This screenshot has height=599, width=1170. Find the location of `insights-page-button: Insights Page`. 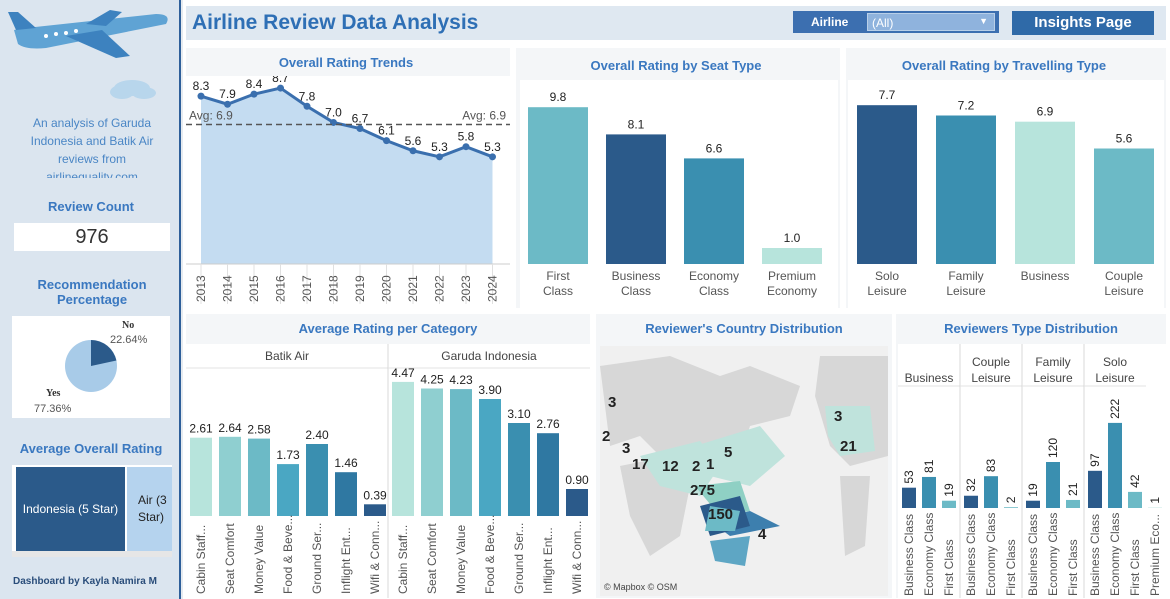

insights-page-button: Insights Page is located at coordinates (1083, 23).